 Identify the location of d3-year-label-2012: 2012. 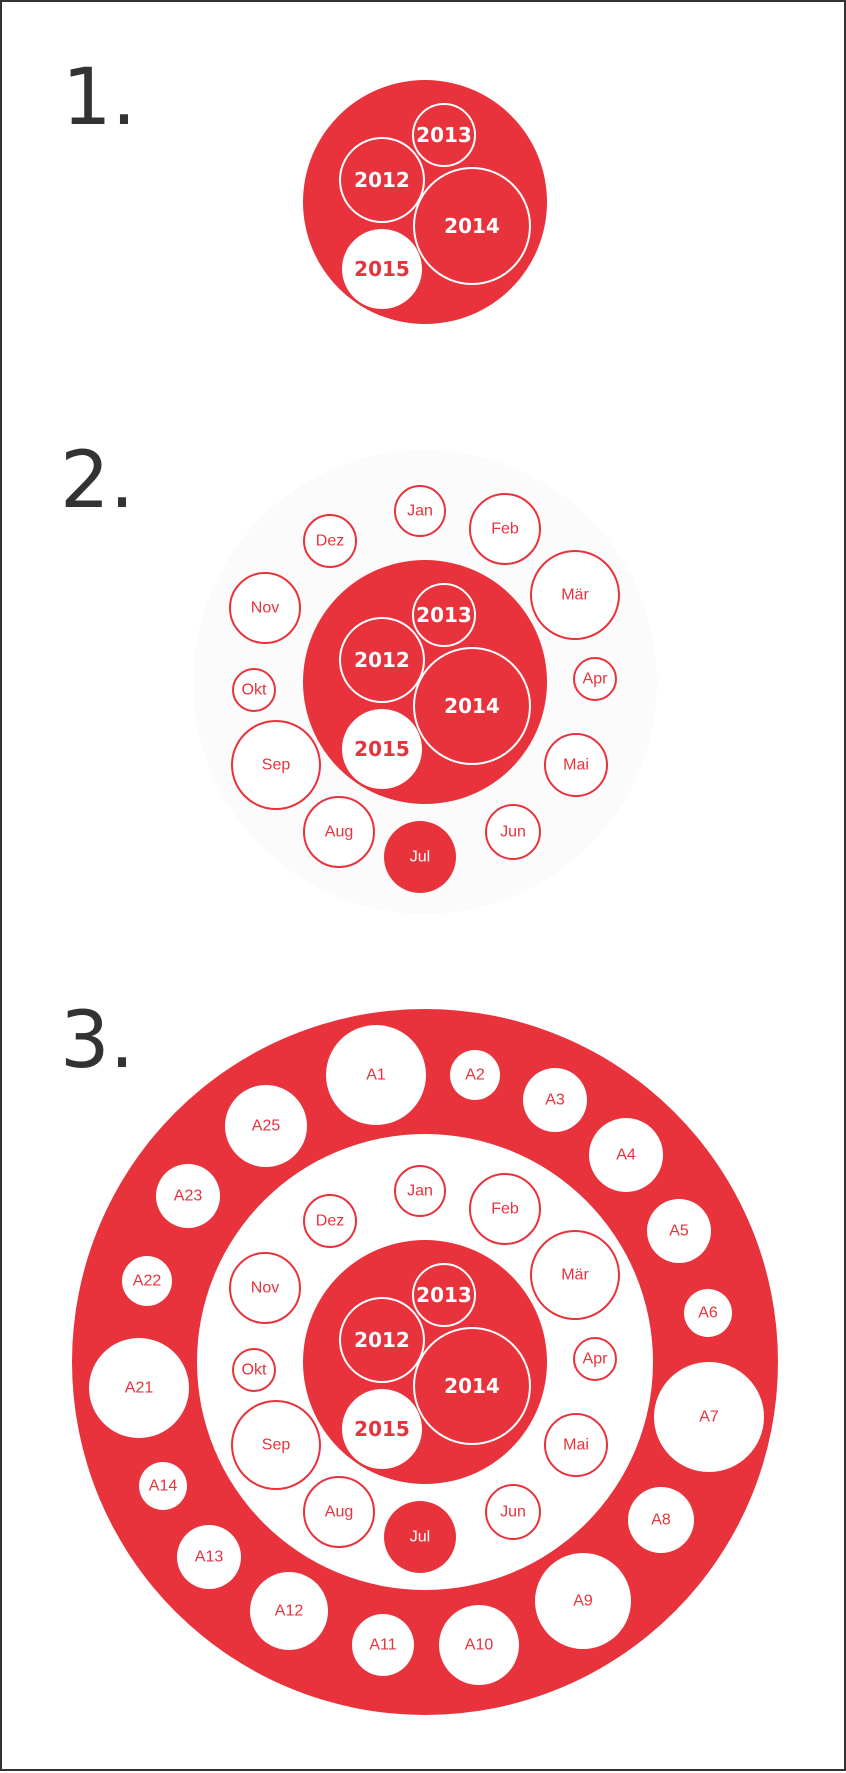
(382, 1340).